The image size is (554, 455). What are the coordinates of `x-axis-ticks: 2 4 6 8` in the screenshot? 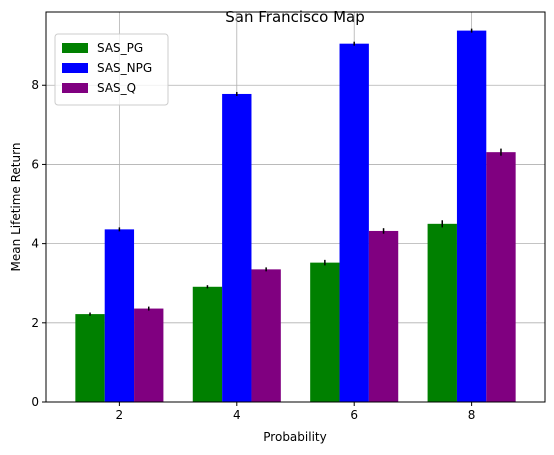 It's located at (296, 412).